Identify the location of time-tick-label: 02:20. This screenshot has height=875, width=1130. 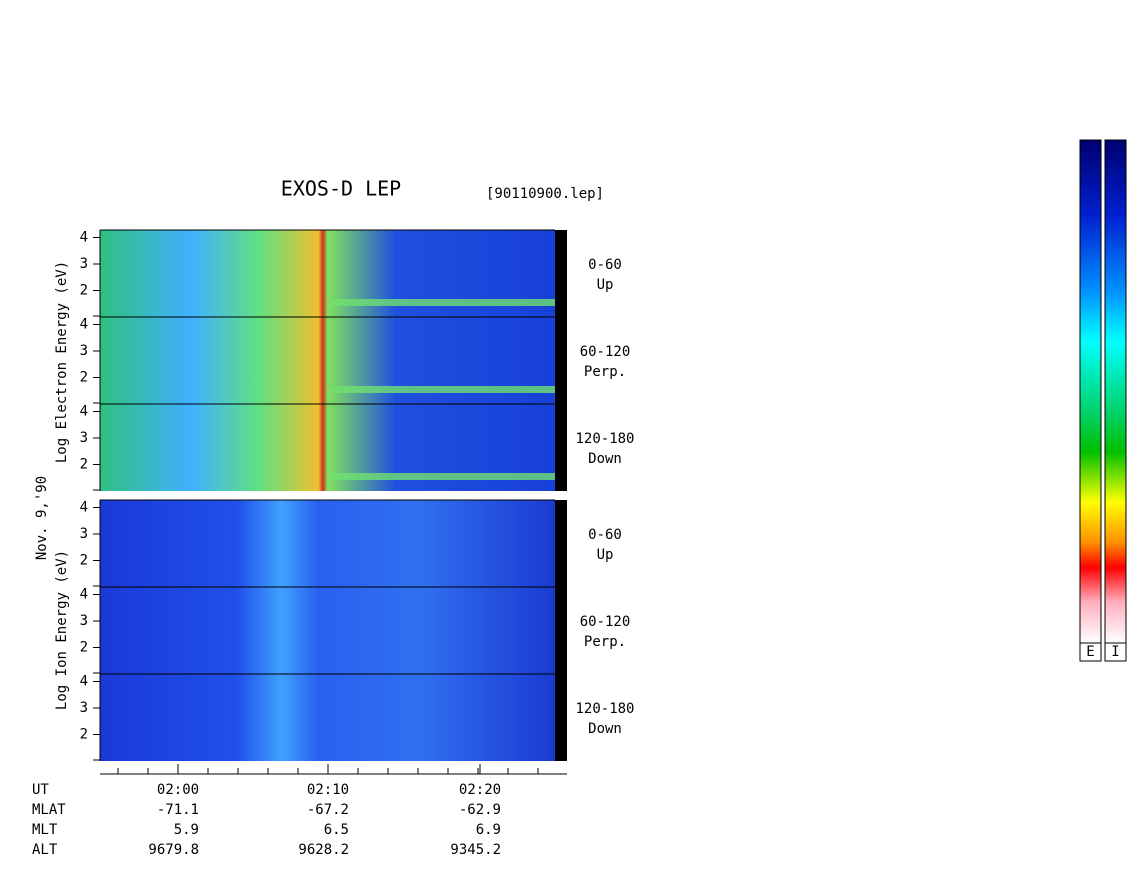
(480, 790).